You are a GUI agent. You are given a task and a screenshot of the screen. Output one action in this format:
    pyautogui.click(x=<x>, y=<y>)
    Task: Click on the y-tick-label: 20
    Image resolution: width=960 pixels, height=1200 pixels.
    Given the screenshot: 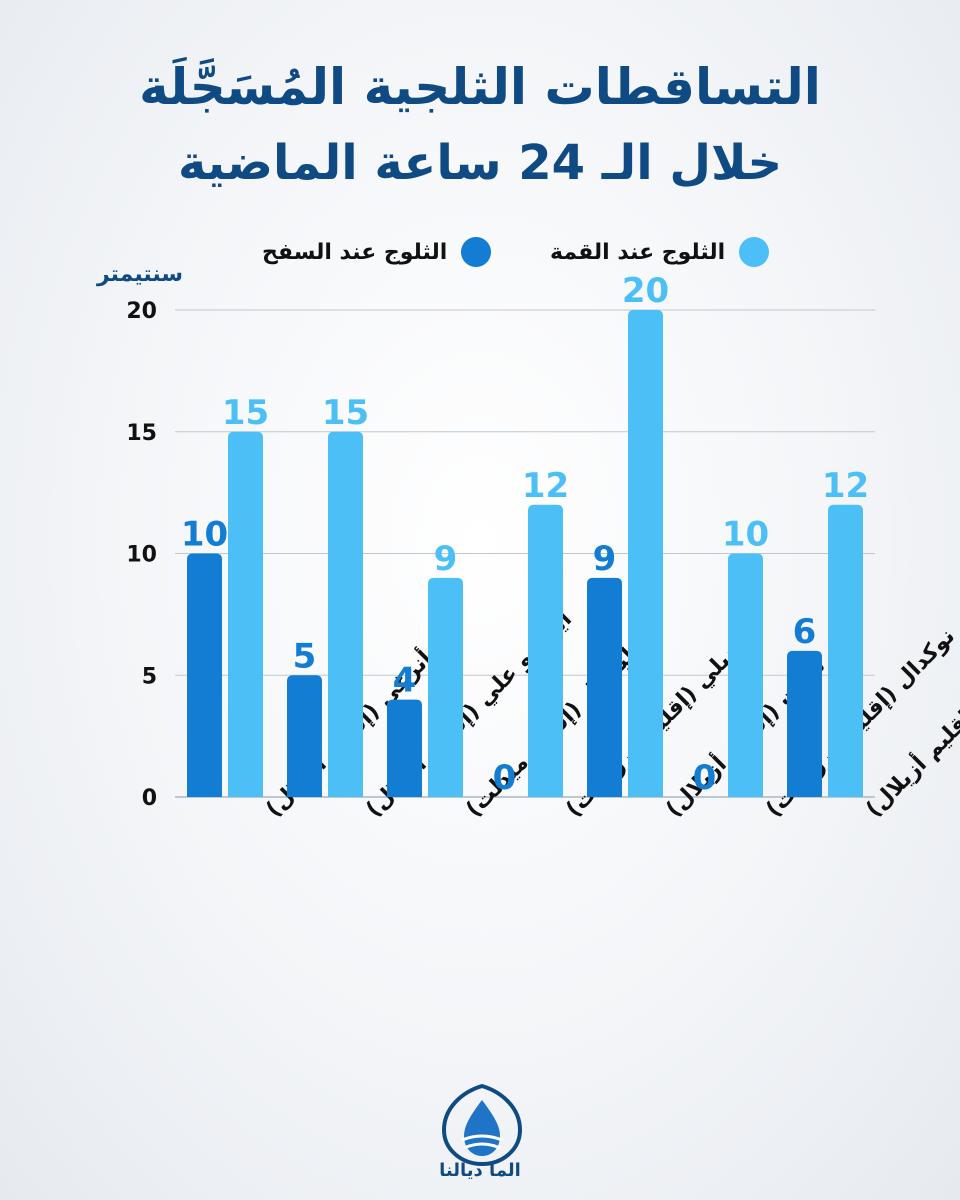 What is the action you would take?
    pyautogui.click(x=141, y=311)
    